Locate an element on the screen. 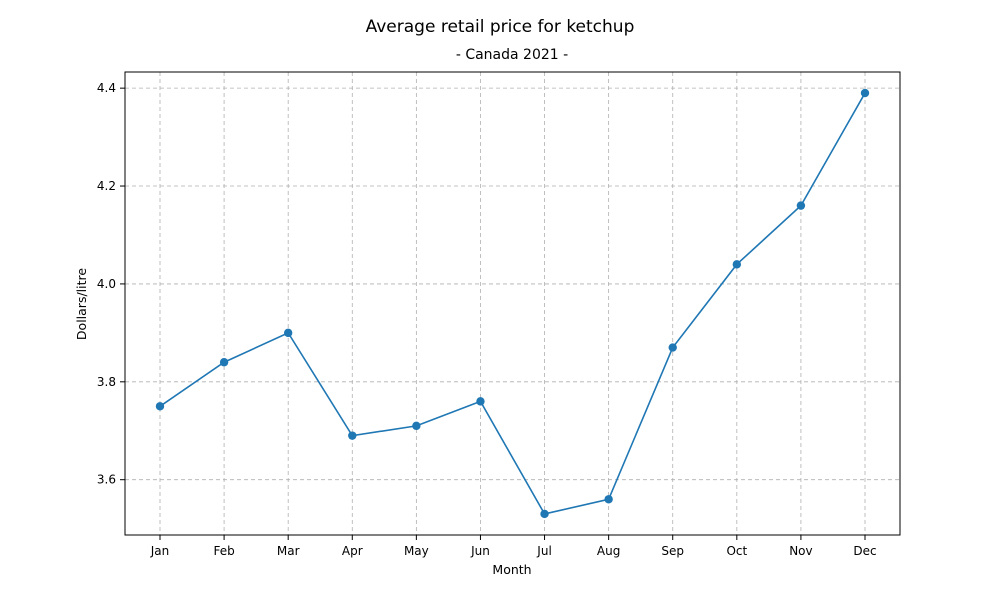 Image resolution: width=1000 pixels, height=600 pixels. chart-title: Average retail price for ketchup is located at coordinates (500, 27).